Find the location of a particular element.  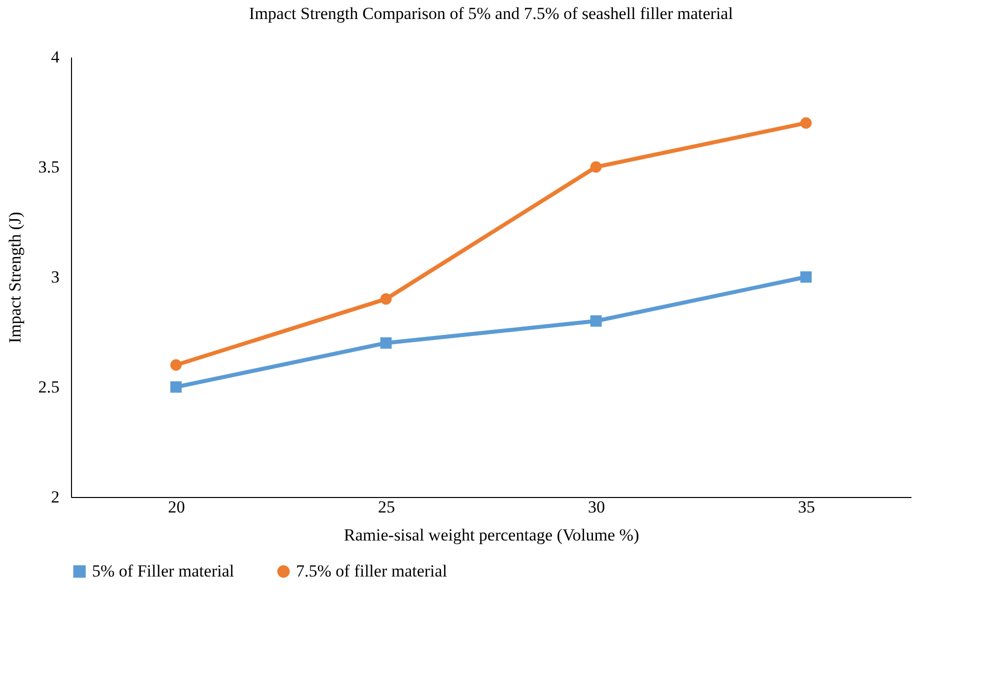

x-tick-label: 25 is located at coordinates (386, 507).